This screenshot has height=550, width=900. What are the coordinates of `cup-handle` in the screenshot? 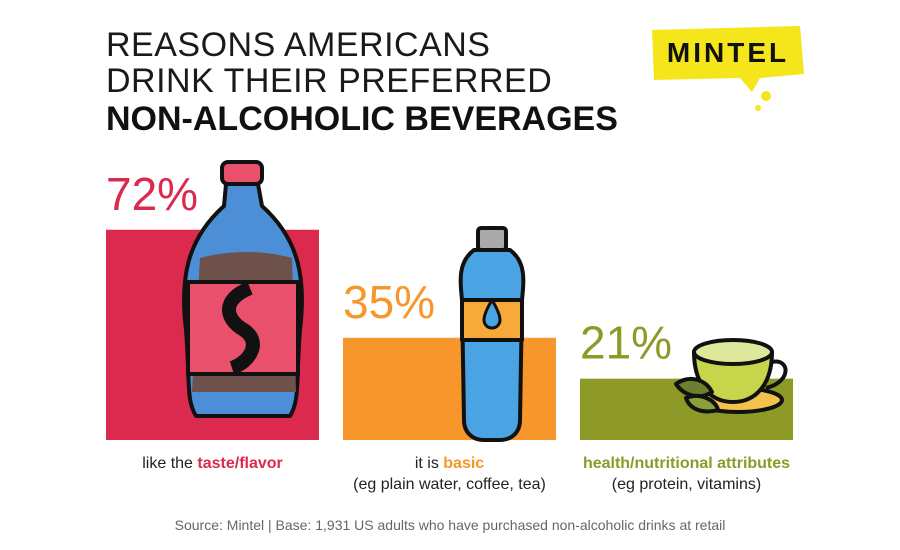 It's located at (776, 374).